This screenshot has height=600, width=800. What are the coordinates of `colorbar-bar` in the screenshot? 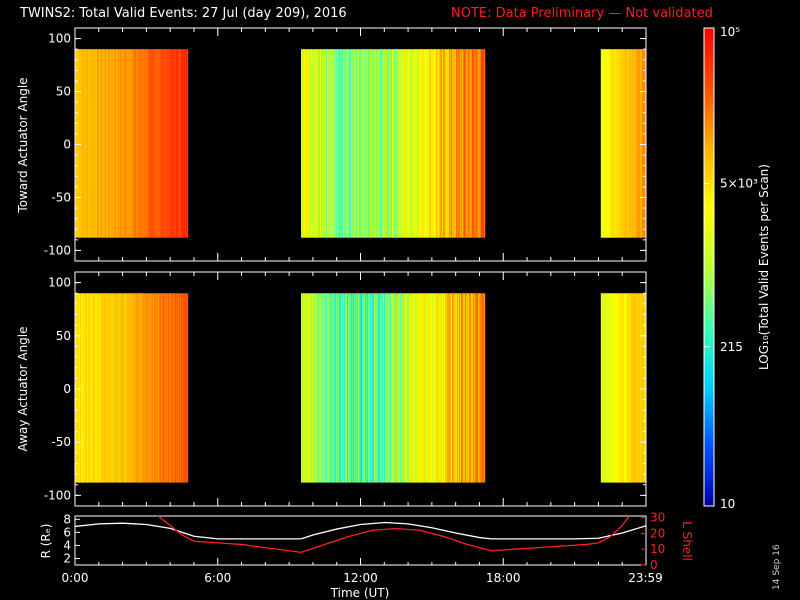 It's located at (709, 267).